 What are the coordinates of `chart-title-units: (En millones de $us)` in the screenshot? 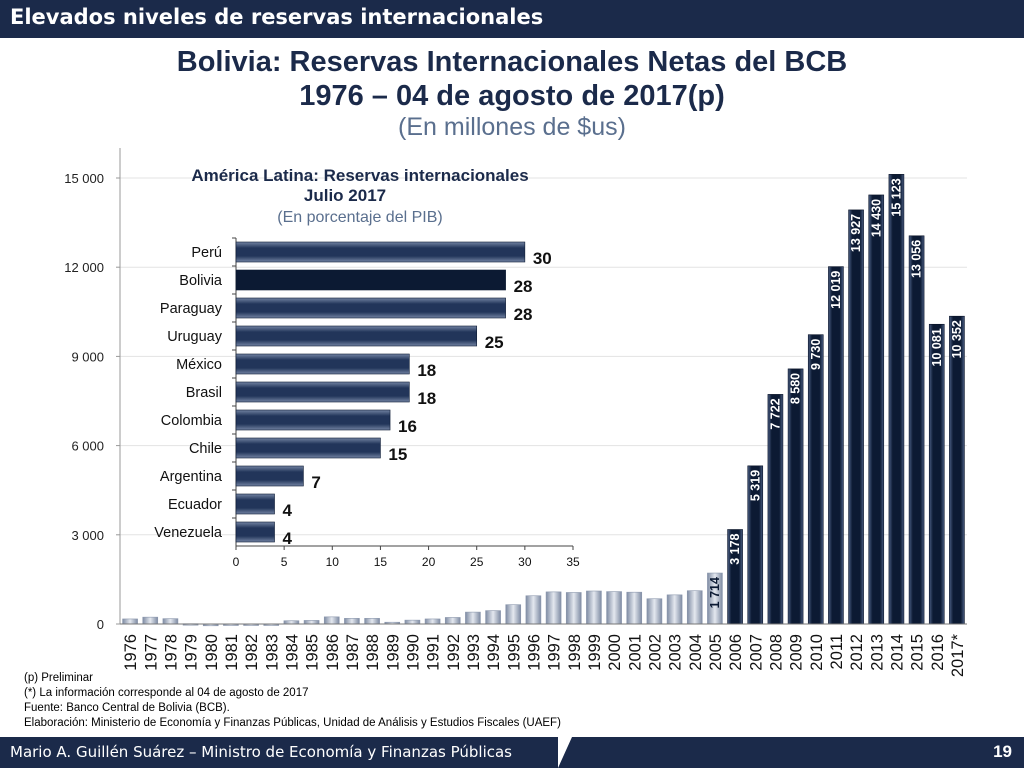 It's located at (512, 127).